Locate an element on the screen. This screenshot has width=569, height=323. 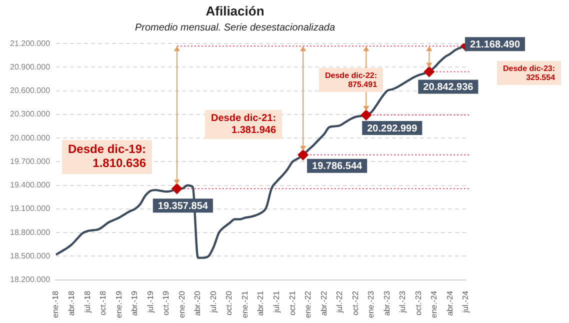
data-label: 19.786.544 is located at coordinates (337, 166).